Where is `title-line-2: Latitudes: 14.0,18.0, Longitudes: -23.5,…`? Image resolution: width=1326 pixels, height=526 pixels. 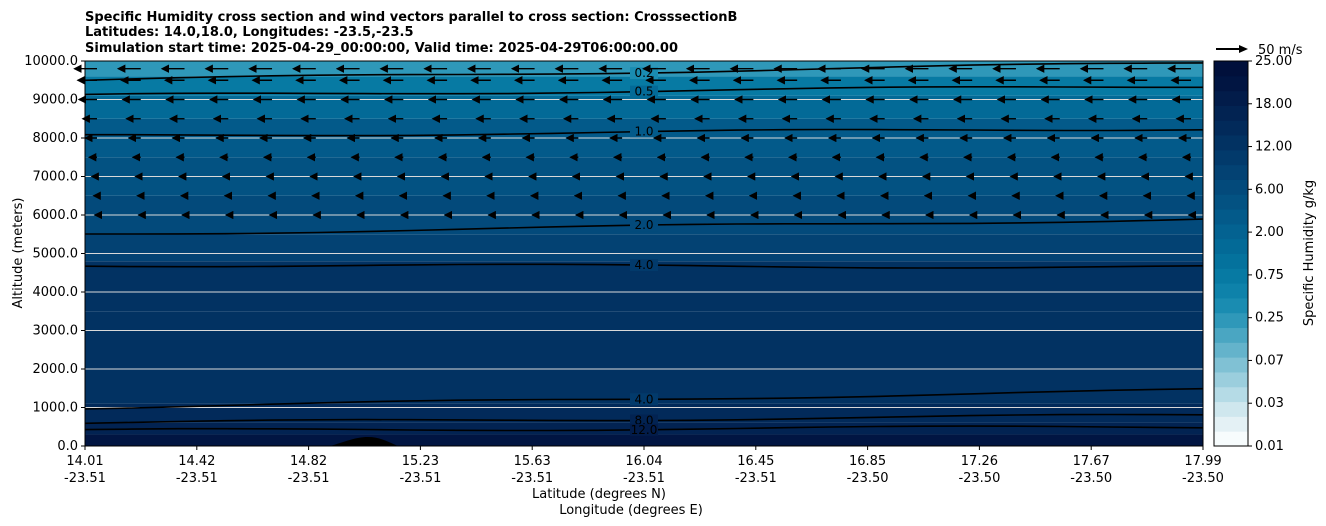
title-line-2: Latitudes: 14.0,18.0, Longitudes: -23.5,… is located at coordinates (249, 32).